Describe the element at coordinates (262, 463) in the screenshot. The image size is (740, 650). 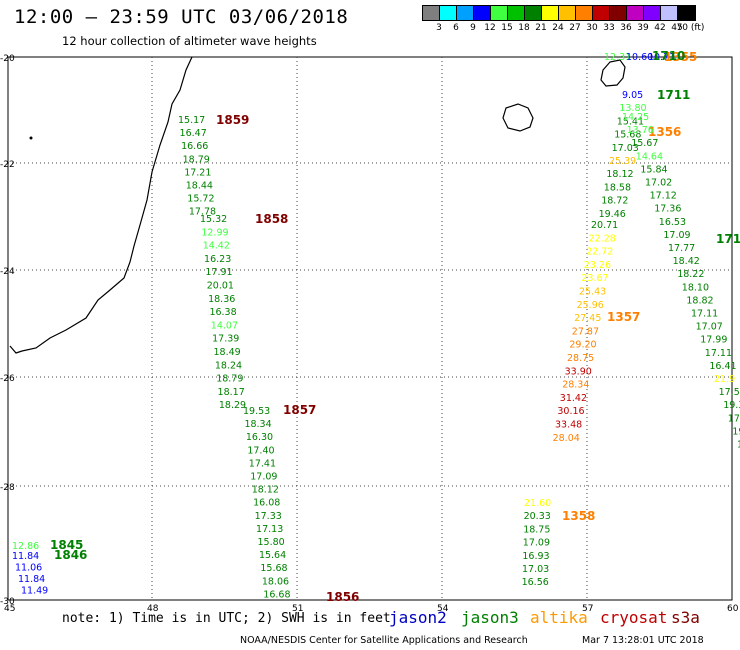
I see `swh-reading: 17.41` at that location.